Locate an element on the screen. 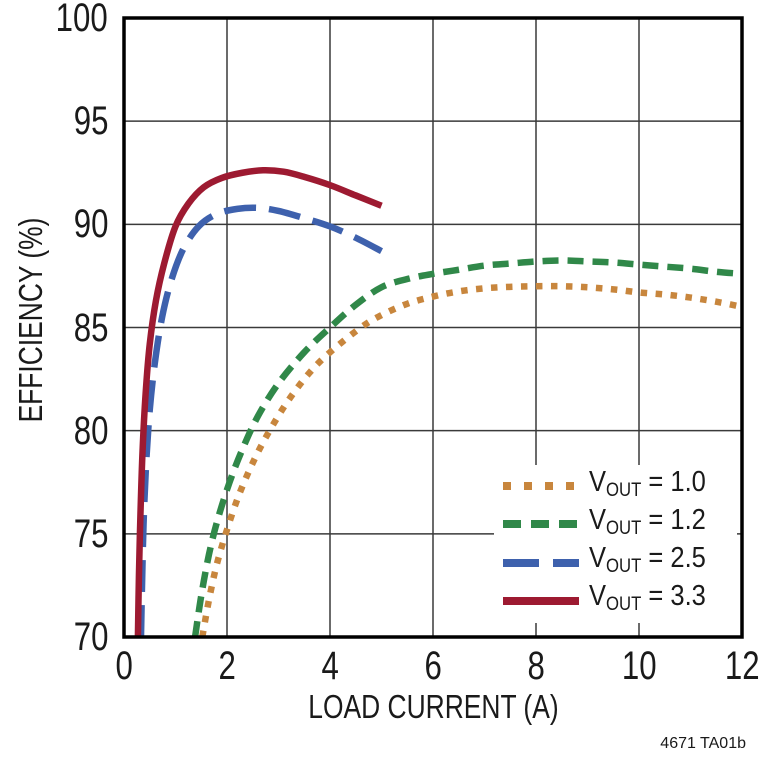 This screenshot has height=760, width=760. y-tick-label-75: 75 is located at coordinates (54, 534).